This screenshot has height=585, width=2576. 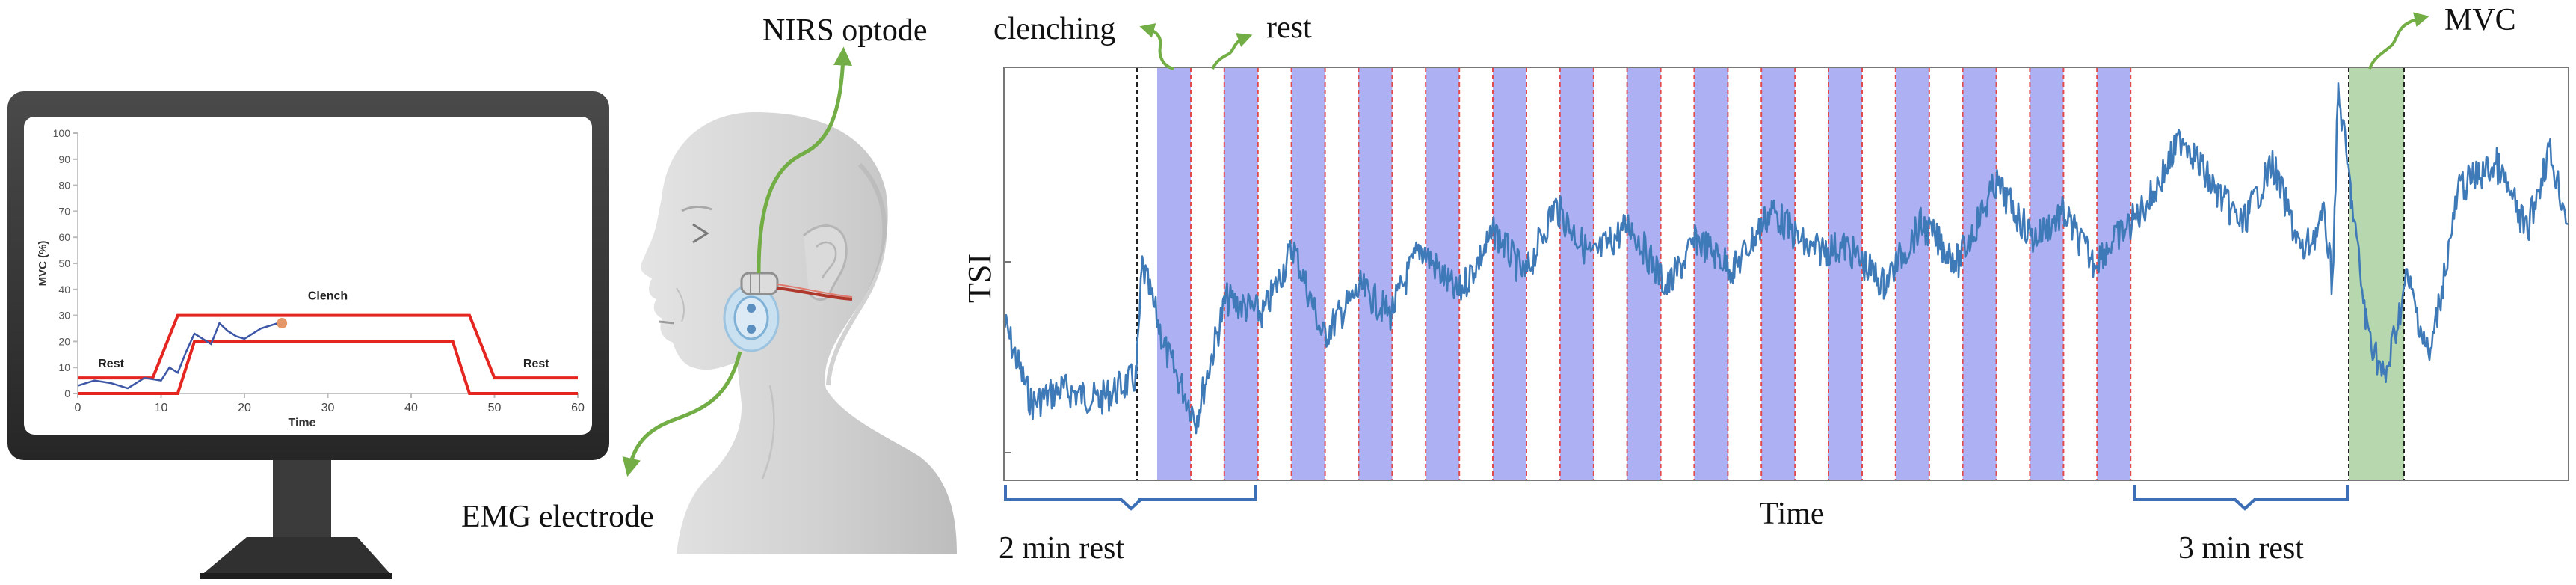 I want to click on mvc-chart-x-label: Time, so click(x=301, y=423).